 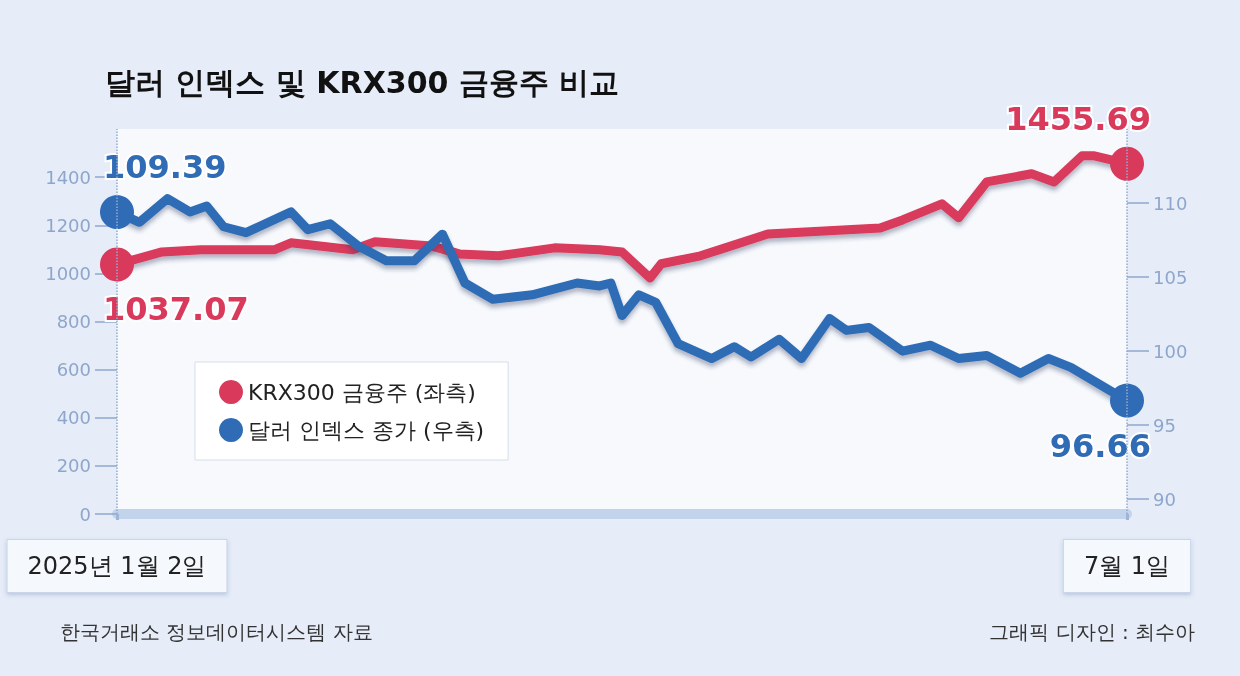 What do you see at coordinates (1078, 118) in the screenshot?
I see `data-label: 1455.69` at bounding box center [1078, 118].